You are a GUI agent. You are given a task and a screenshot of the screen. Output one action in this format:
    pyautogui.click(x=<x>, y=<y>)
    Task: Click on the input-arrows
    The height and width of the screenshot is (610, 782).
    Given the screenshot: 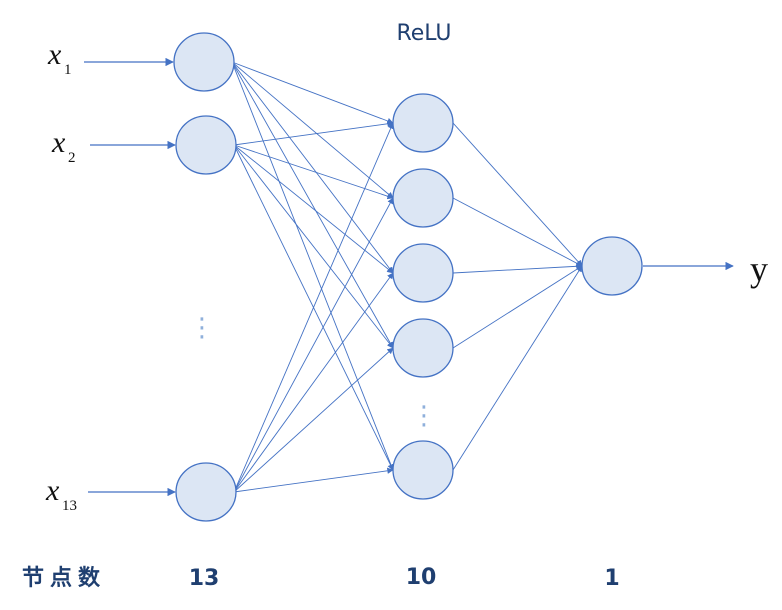 What is the action you would take?
    pyautogui.click(x=130, y=277)
    